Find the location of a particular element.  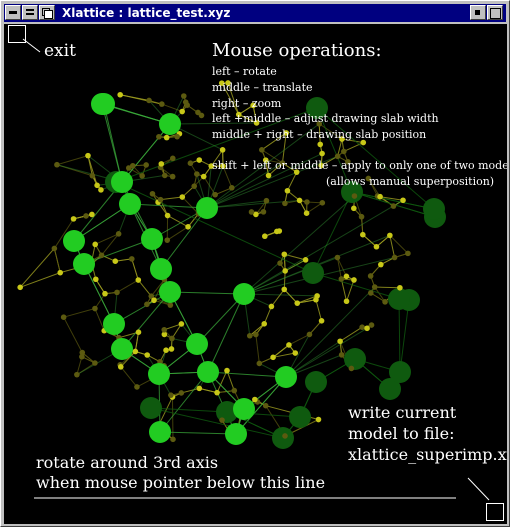

help-line-slab-width: left +middle – adjust drawing slab width is located at coordinates (325, 118).